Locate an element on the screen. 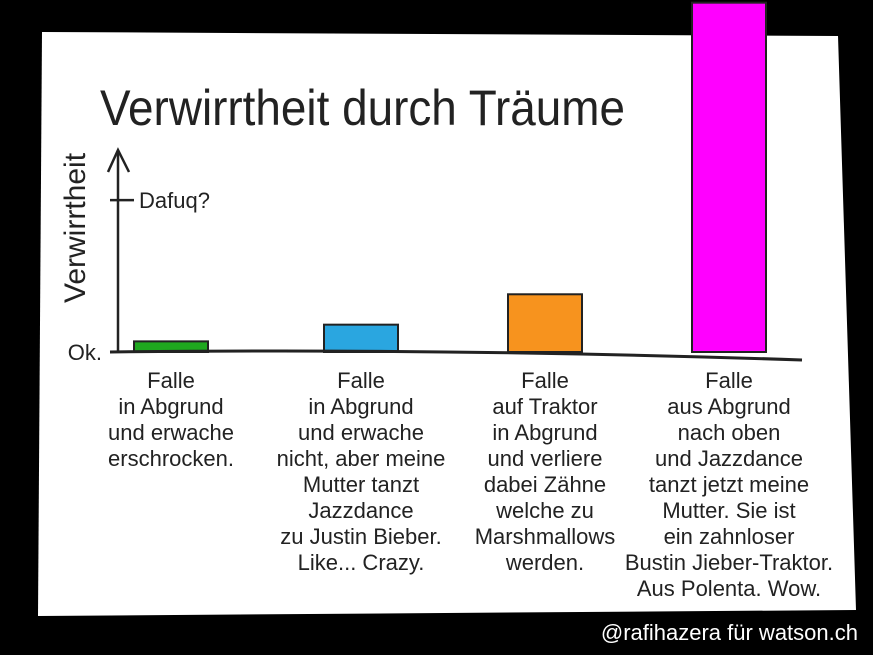 This screenshot has width=873, height=655. baseline is located at coordinates (456, 355).